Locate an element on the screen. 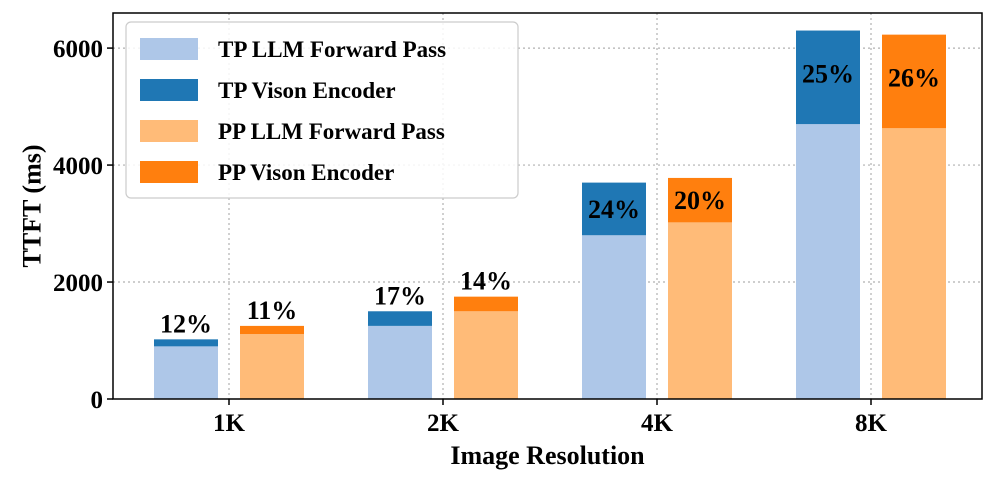 Image resolution: width=997 pixels, height=482 pixels. percentage-label: 26% is located at coordinates (914, 78).